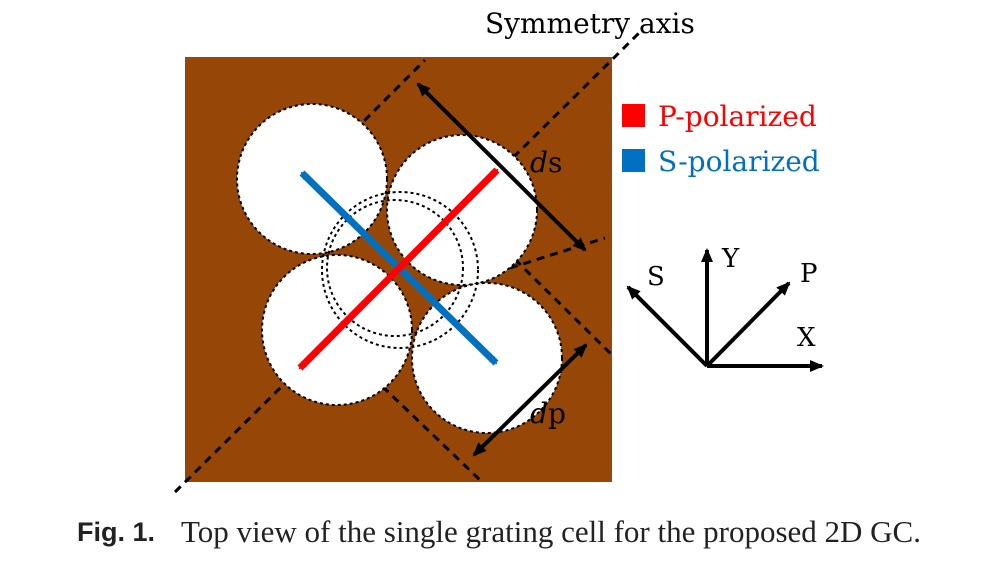 The width and height of the screenshot is (998, 564). What do you see at coordinates (590, 23) in the screenshot?
I see `symmetry-axis-label: Symmetry axis` at bounding box center [590, 23].